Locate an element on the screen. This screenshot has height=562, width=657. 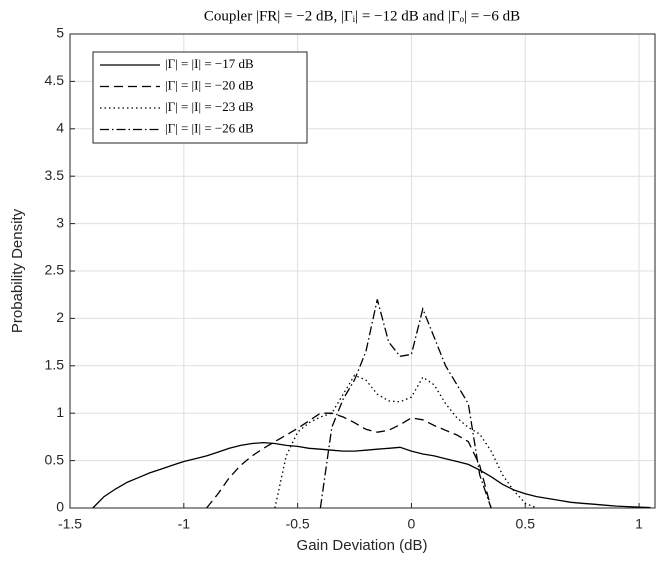
legend-label: |Γ| = |I| = −17 dB is located at coordinates (209, 63).